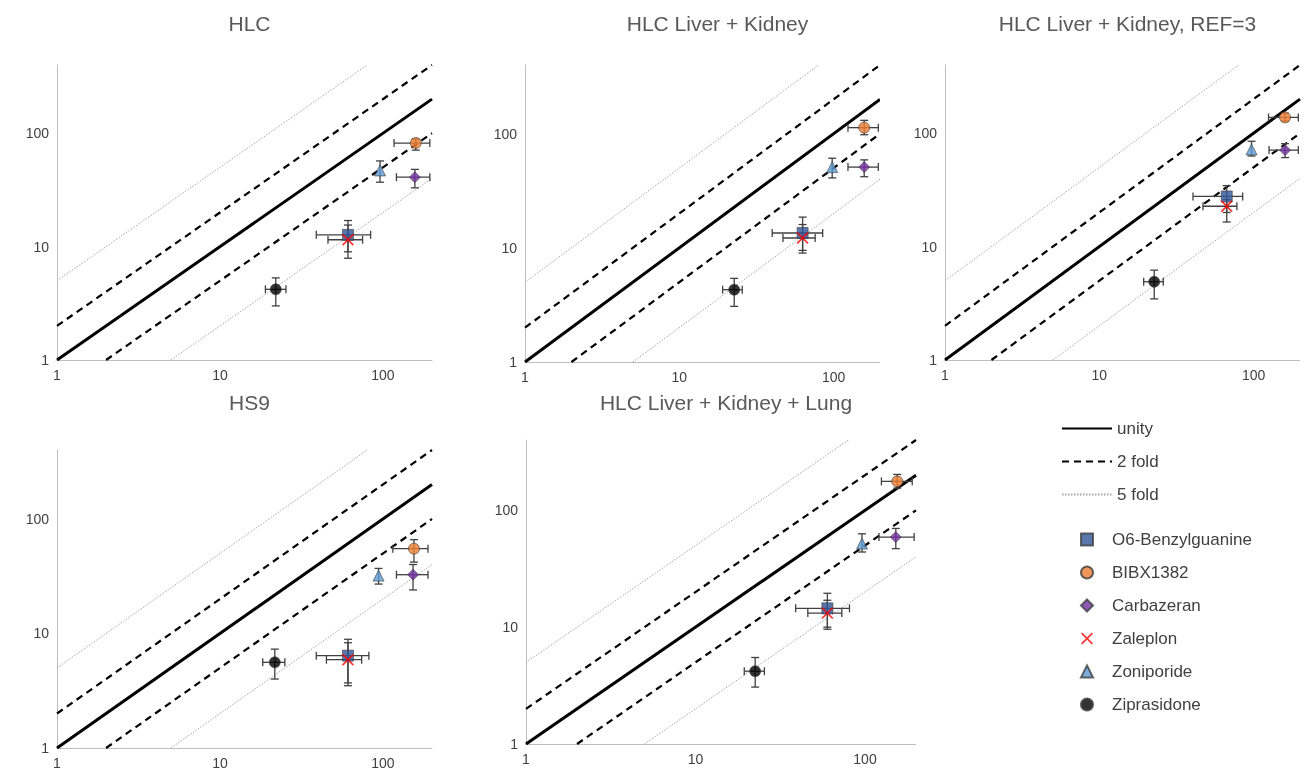 Image resolution: width=1316 pixels, height=777 pixels. What do you see at coordinates (717, 23) in the screenshot?
I see `chart-title: HLC Liver + Kidney` at bounding box center [717, 23].